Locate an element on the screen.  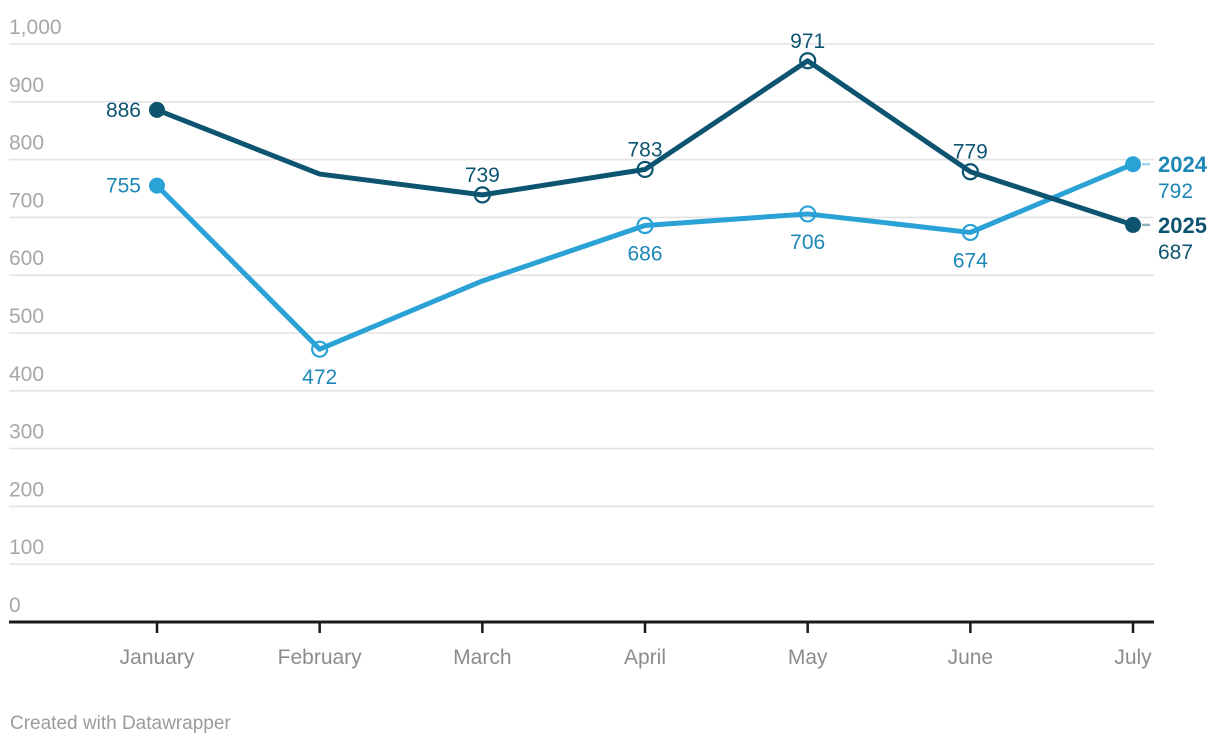
y-axis-tick-label: 400 is located at coordinates (26, 374).